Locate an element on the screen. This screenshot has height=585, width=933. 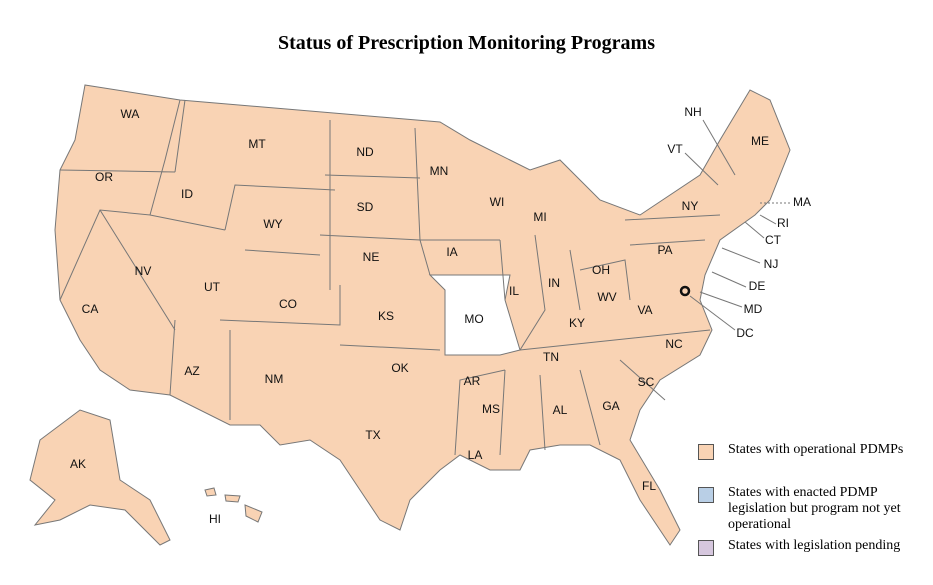
state-label: DE is located at coordinates (757, 286).